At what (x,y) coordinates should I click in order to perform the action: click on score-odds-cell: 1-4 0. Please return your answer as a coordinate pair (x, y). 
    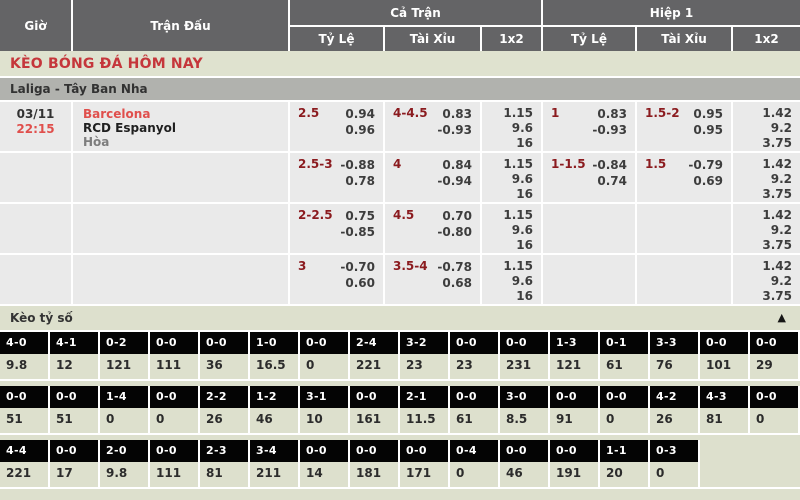
    Looking at the image, I should click on (125, 410).